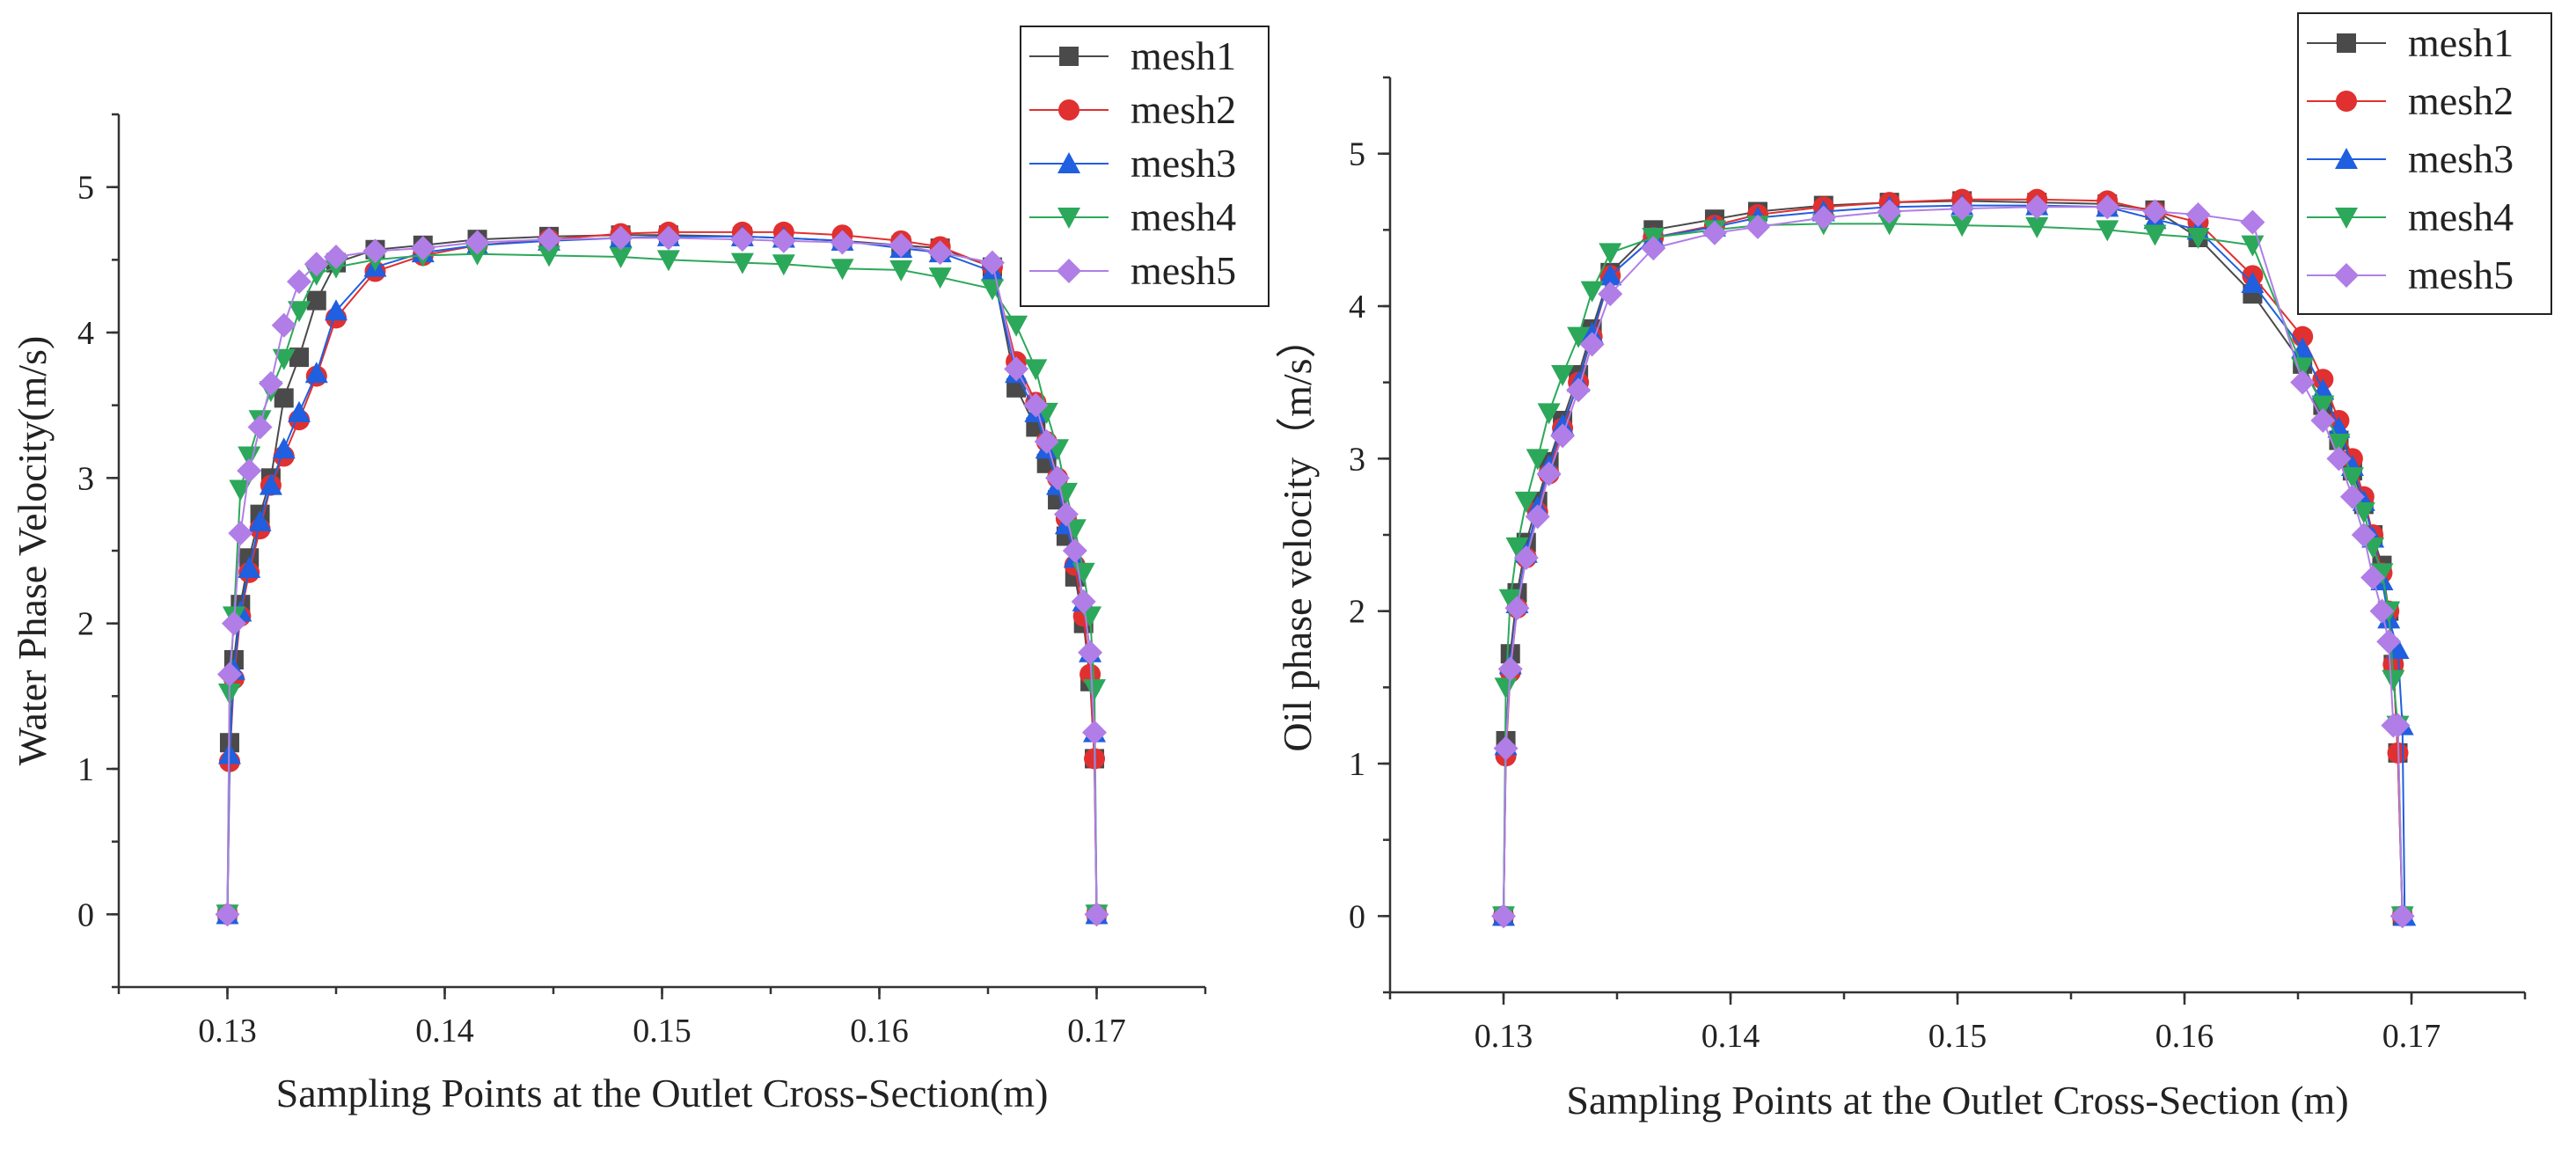 This screenshot has width=2576, height=1163. I want to click on y-tick-label: 5, so click(1357, 154).